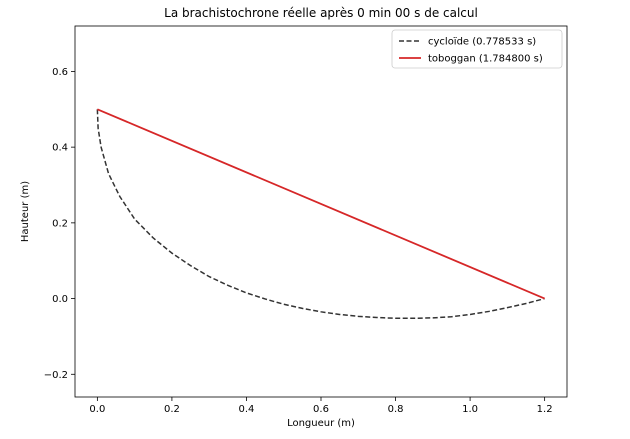  Describe the element at coordinates (396, 409) in the screenshot. I see `x-tick-label: 0.8` at that location.